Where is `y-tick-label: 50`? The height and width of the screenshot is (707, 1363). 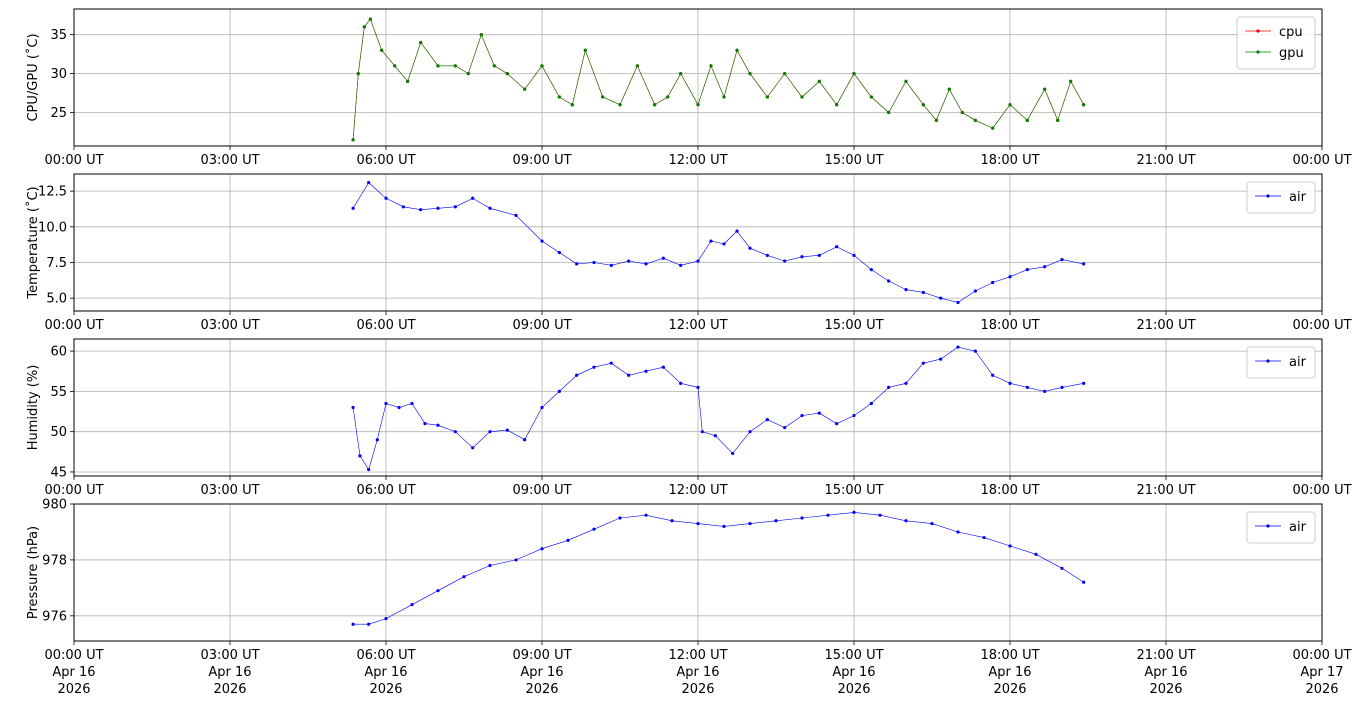
y-tick-label: 50 is located at coordinates (58, 432).